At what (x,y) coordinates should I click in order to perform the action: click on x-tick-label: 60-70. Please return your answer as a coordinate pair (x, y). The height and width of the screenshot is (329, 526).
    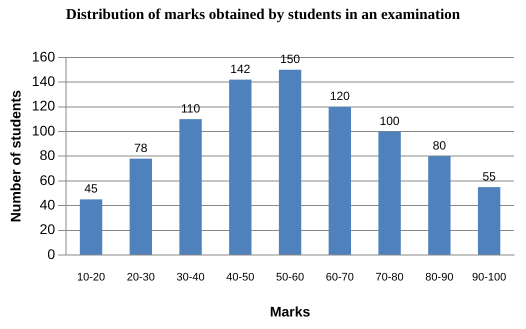
    Looking at the image, I should click on (340, 278).